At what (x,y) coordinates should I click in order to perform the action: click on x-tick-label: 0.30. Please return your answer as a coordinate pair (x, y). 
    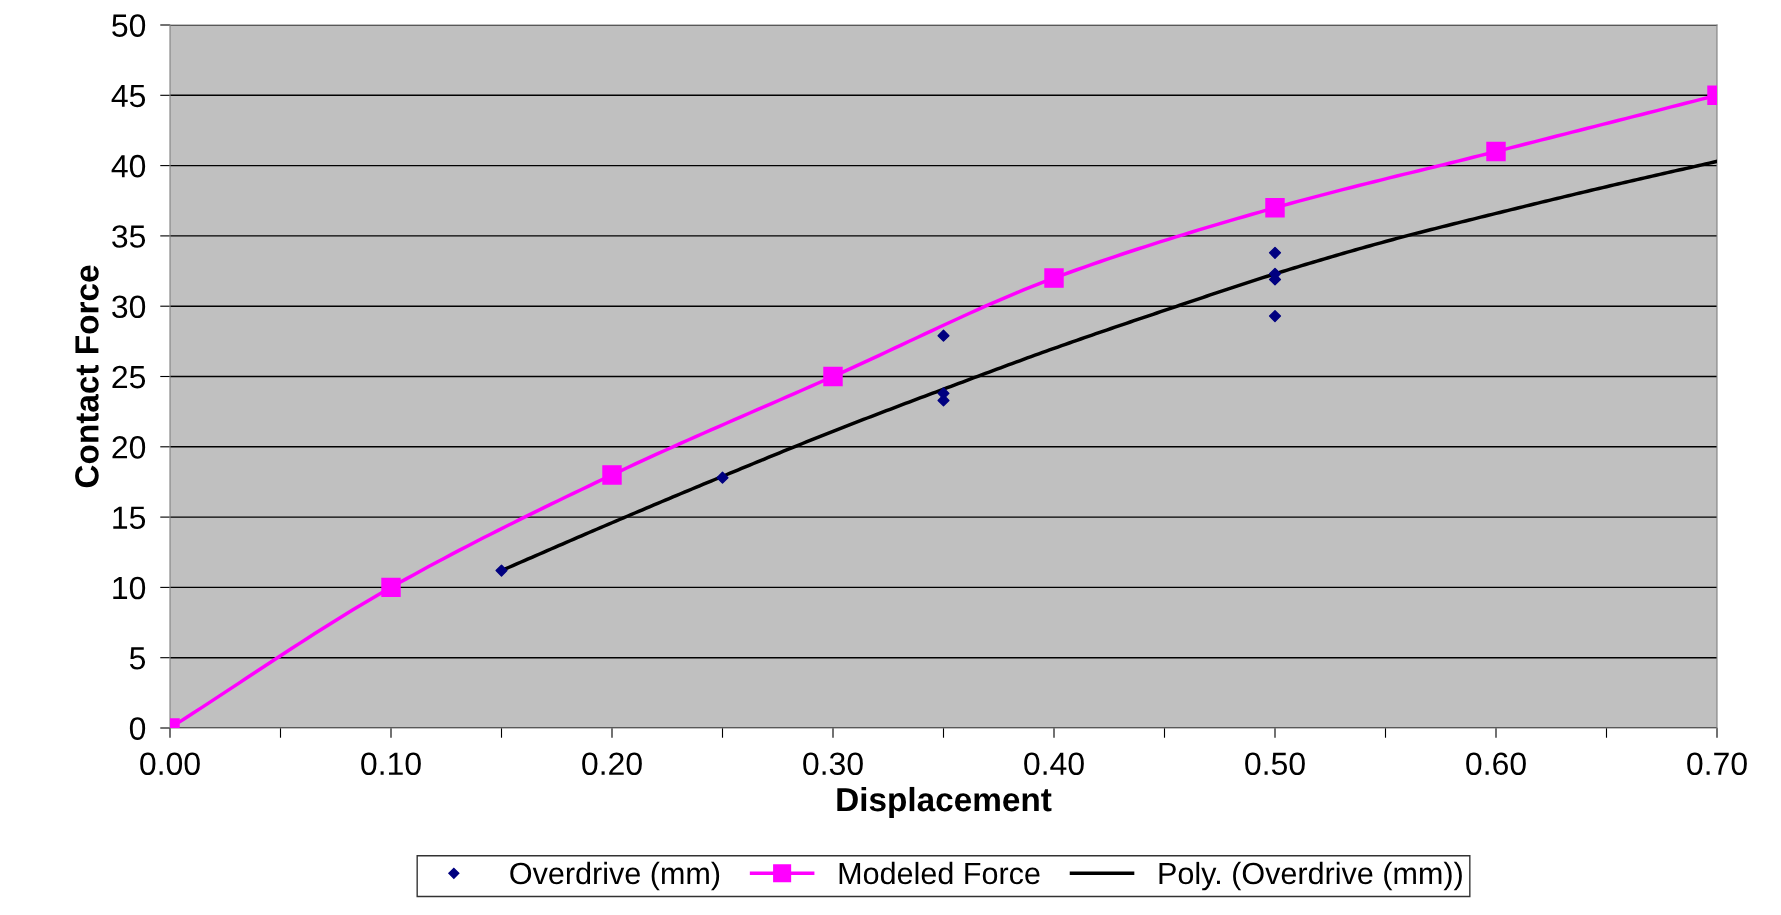
    Looking at the image, I should click on (833, 764).